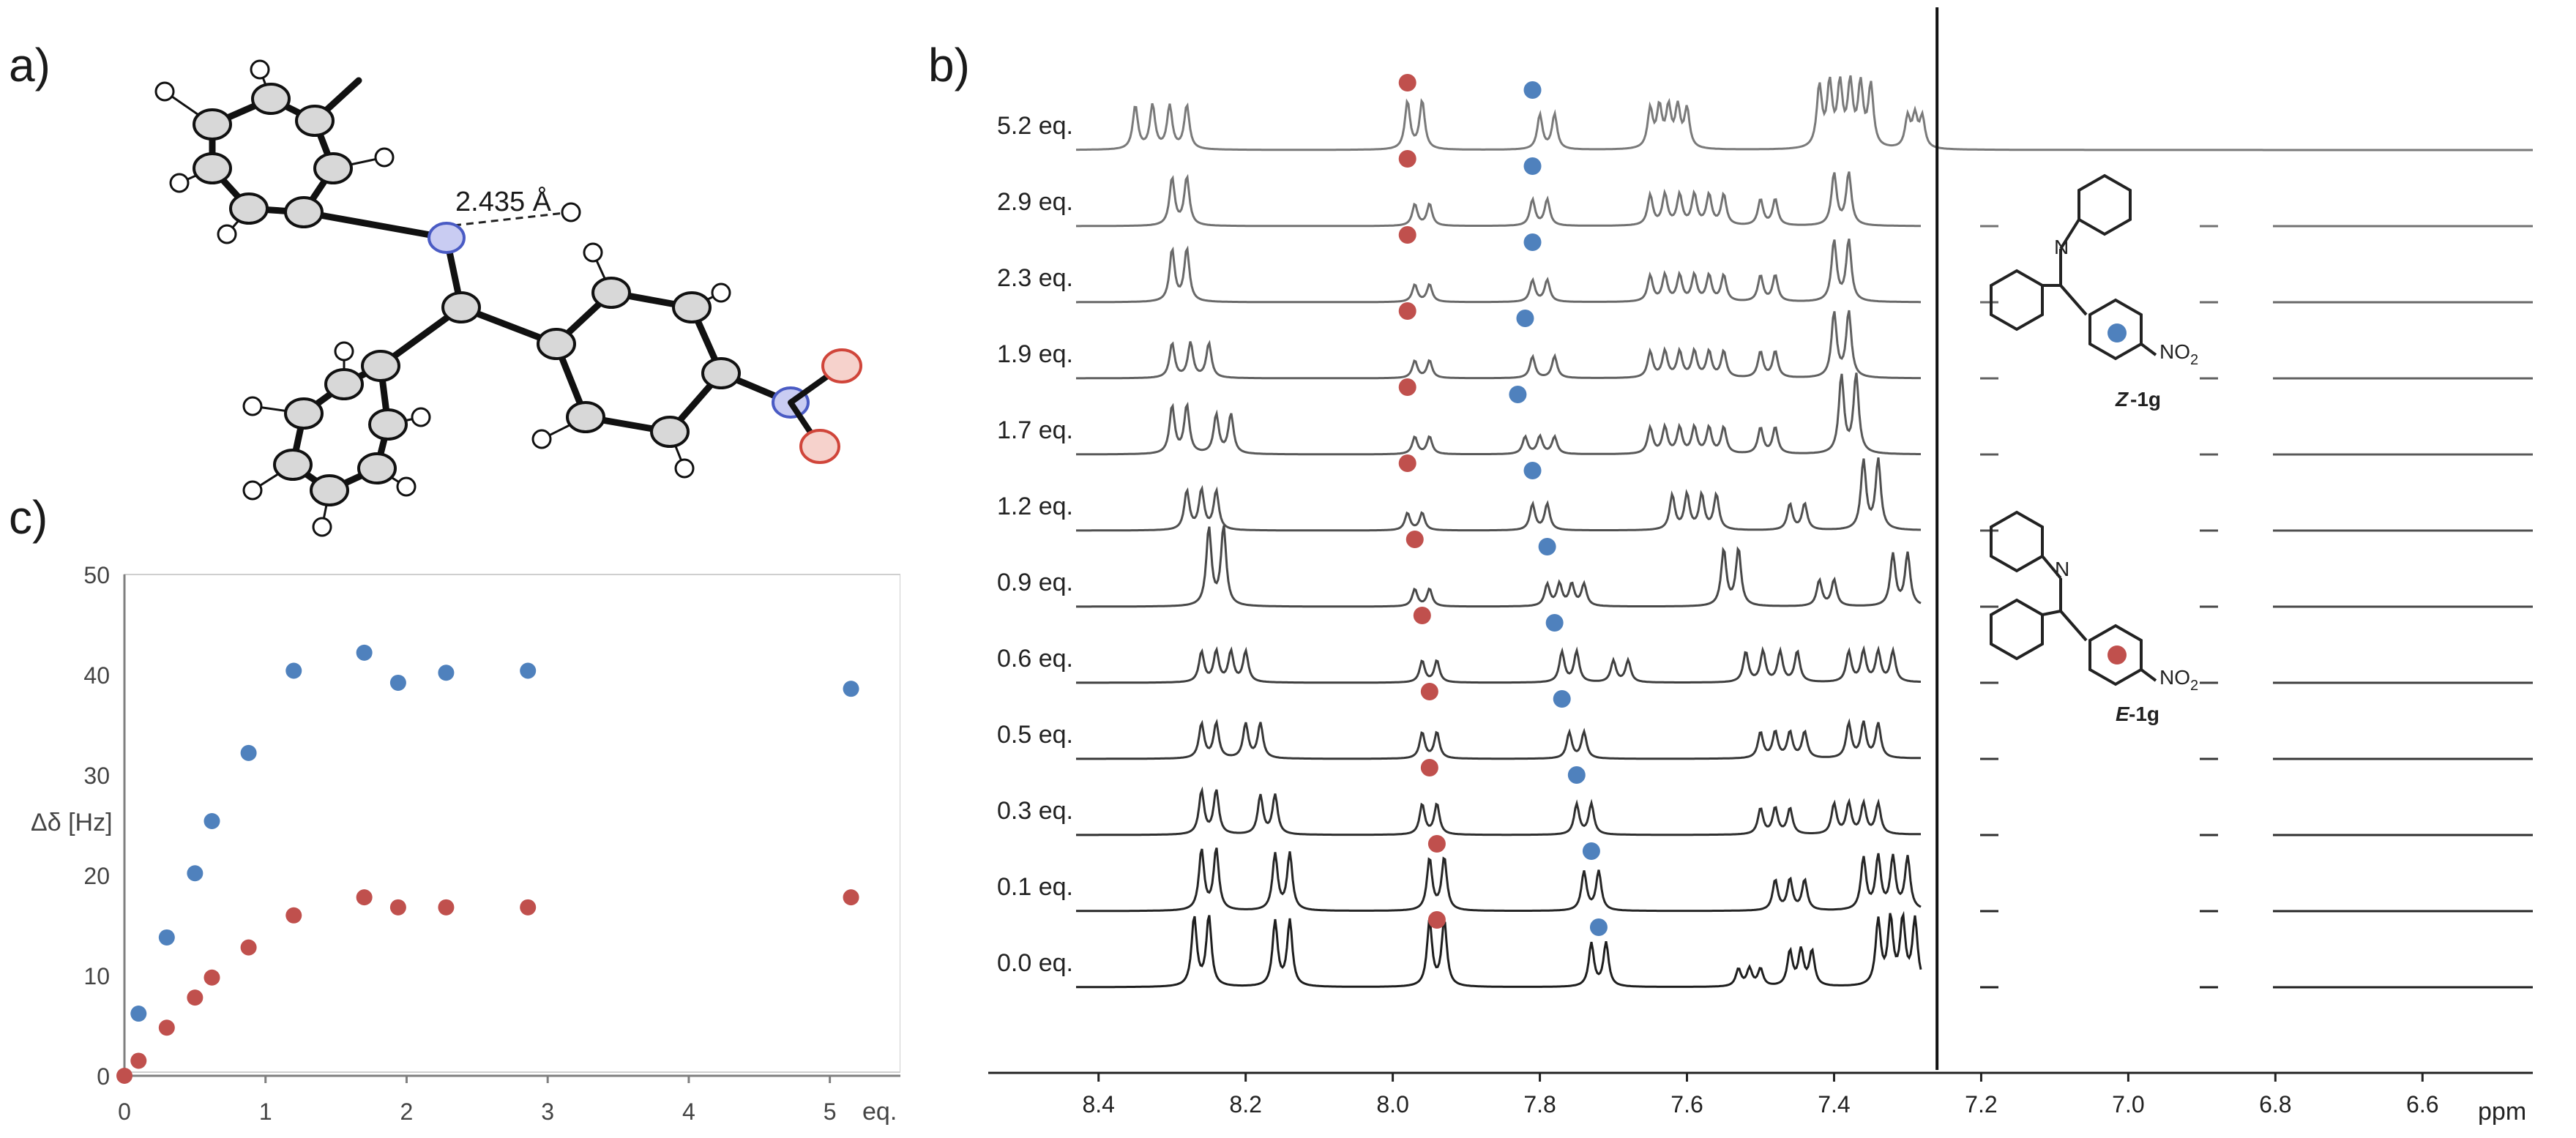  What do you see at coordinates (467, 295) in the screenshot?
I see `carbon-atoms` at bounding box center [467, 295].